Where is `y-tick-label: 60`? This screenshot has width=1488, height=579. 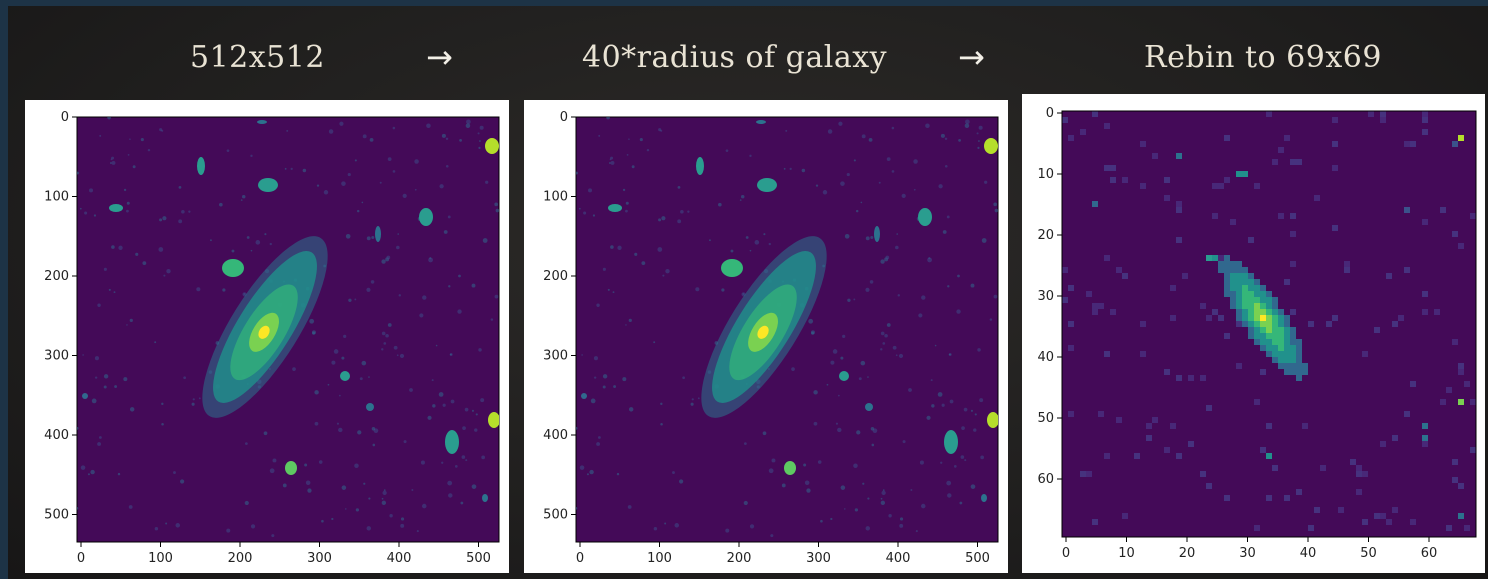 y-tick-label: 60 is located at coordinates (1045, 479).